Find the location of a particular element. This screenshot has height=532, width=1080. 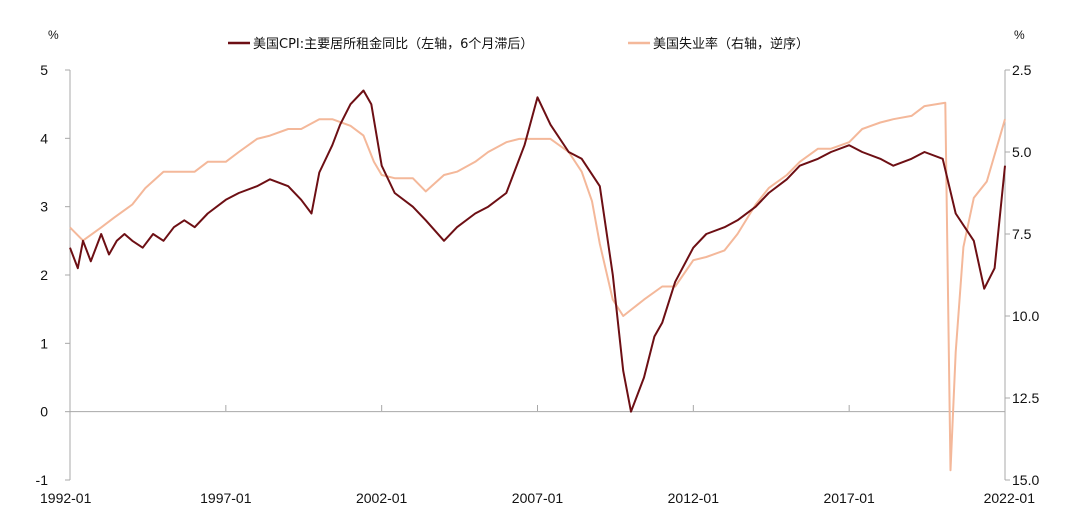

left-tick-label: 5 is located at coordinates (44, 70).